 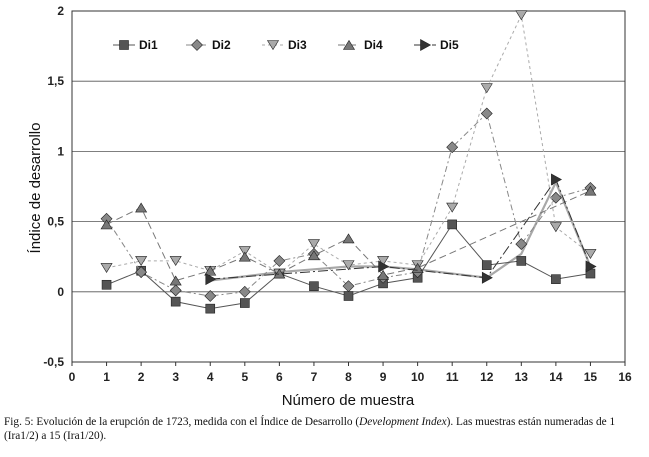 What do you see at coordinates (314, 377) in the screenshot?
I see `x-tick-label: 7` at bounding box center [314, 377].